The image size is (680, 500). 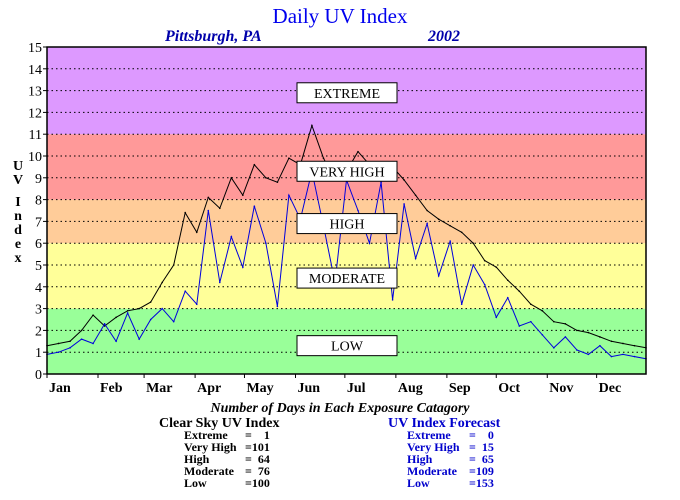 What do you see at coordinates (206, 435) in the screenshot?
I see `count-label: Extreme` at bounding box center [206, 435].